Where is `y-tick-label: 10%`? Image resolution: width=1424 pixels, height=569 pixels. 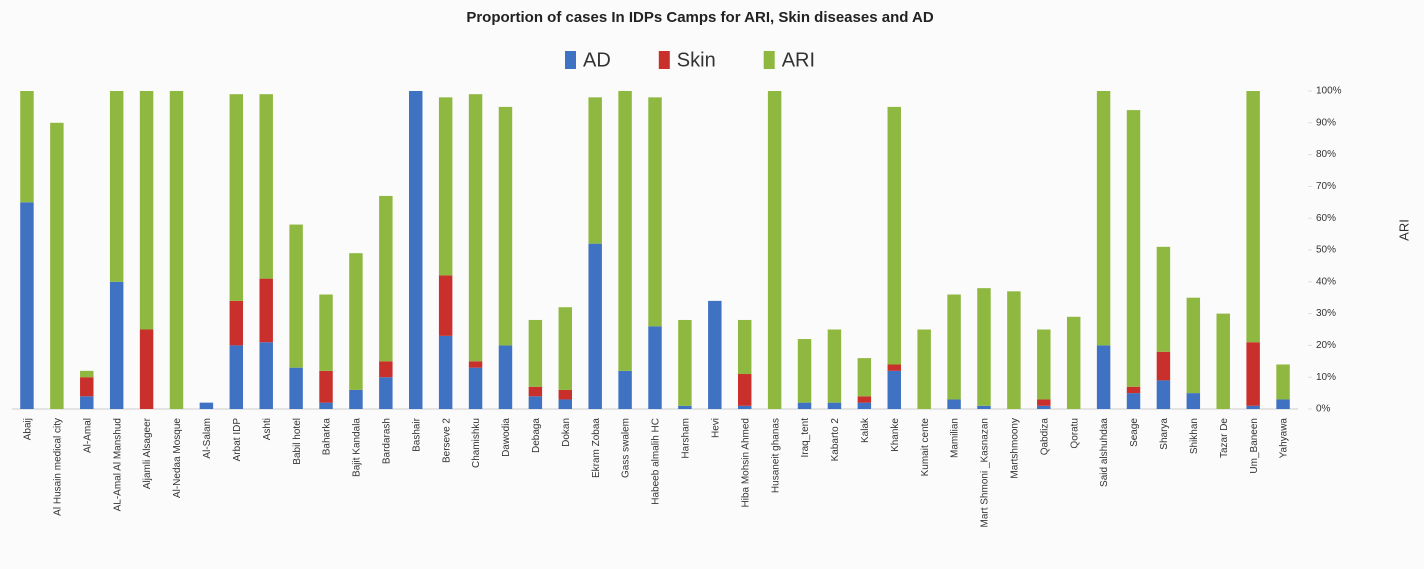
y-tick-label: 10% is located at coordinates (1326, 377).